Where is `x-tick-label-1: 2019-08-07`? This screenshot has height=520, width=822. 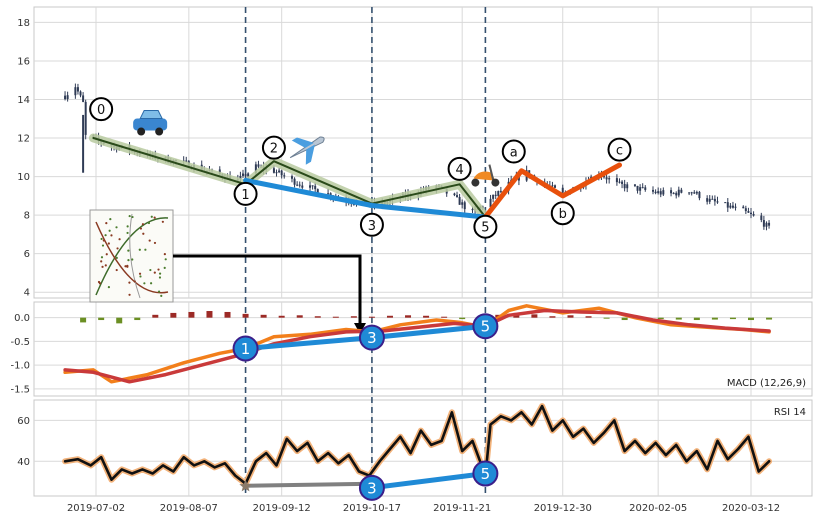 x-tick-label-1: 2019-08-07 is located at coordinates (189, 508).